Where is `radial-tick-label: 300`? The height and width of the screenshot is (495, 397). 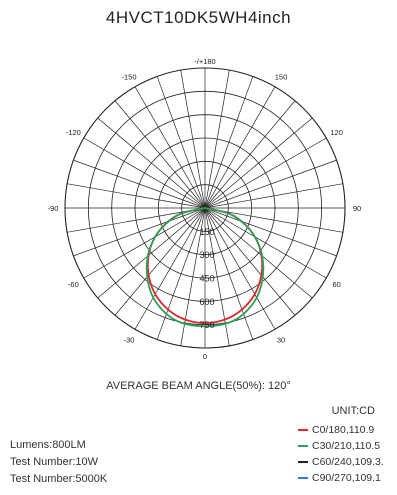
radial-tick-label: 300 is located at coordinates (206, 255).